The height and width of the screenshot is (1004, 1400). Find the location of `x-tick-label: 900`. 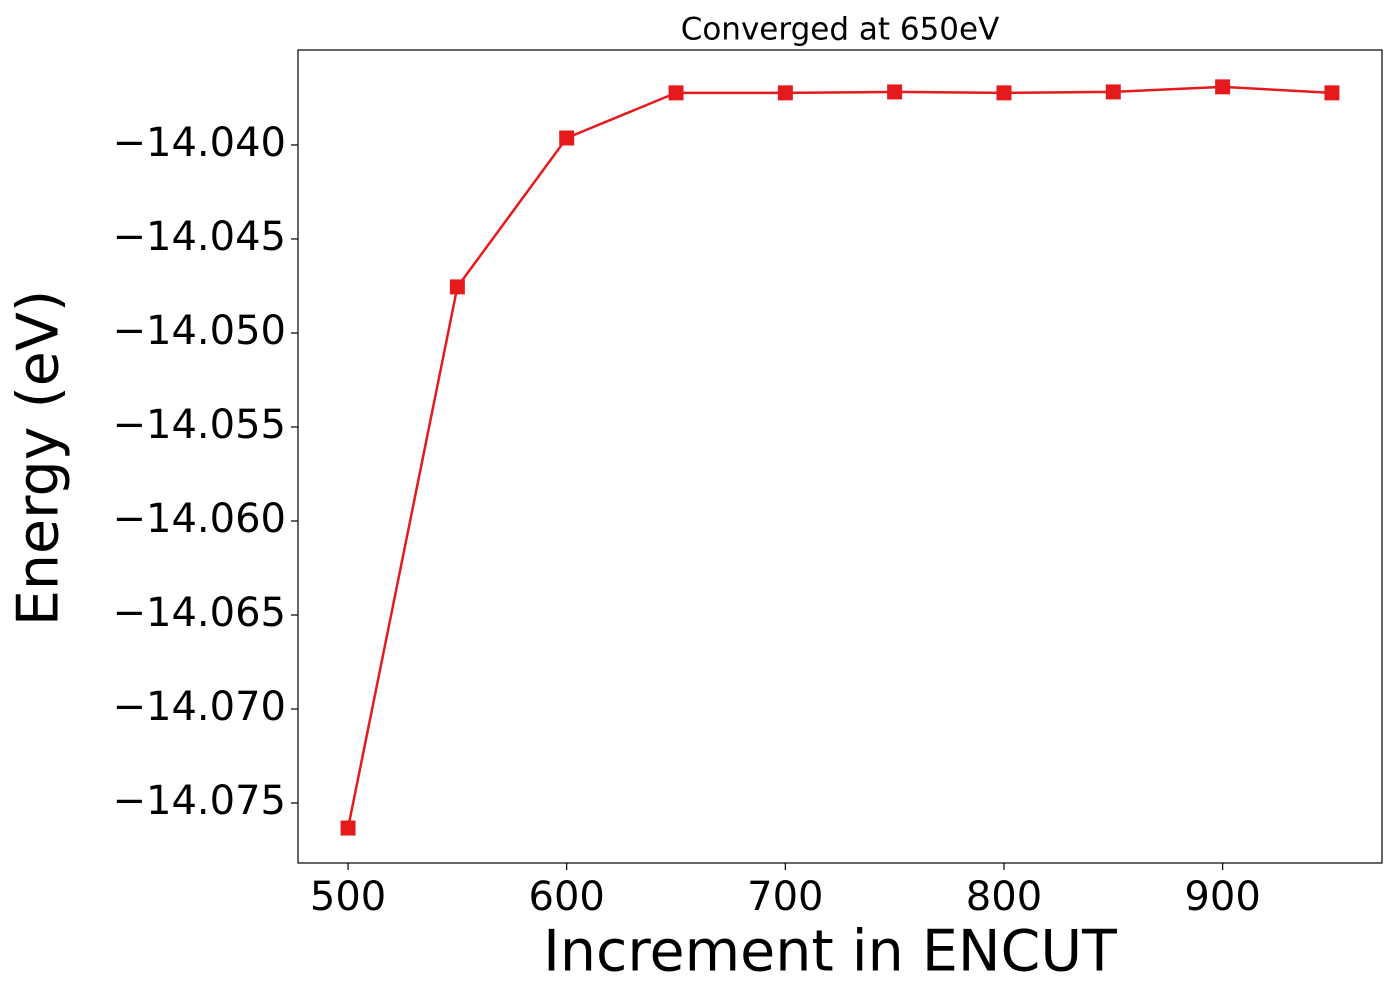

x-tick-label: 900 is located at coordinates (1222, 897).